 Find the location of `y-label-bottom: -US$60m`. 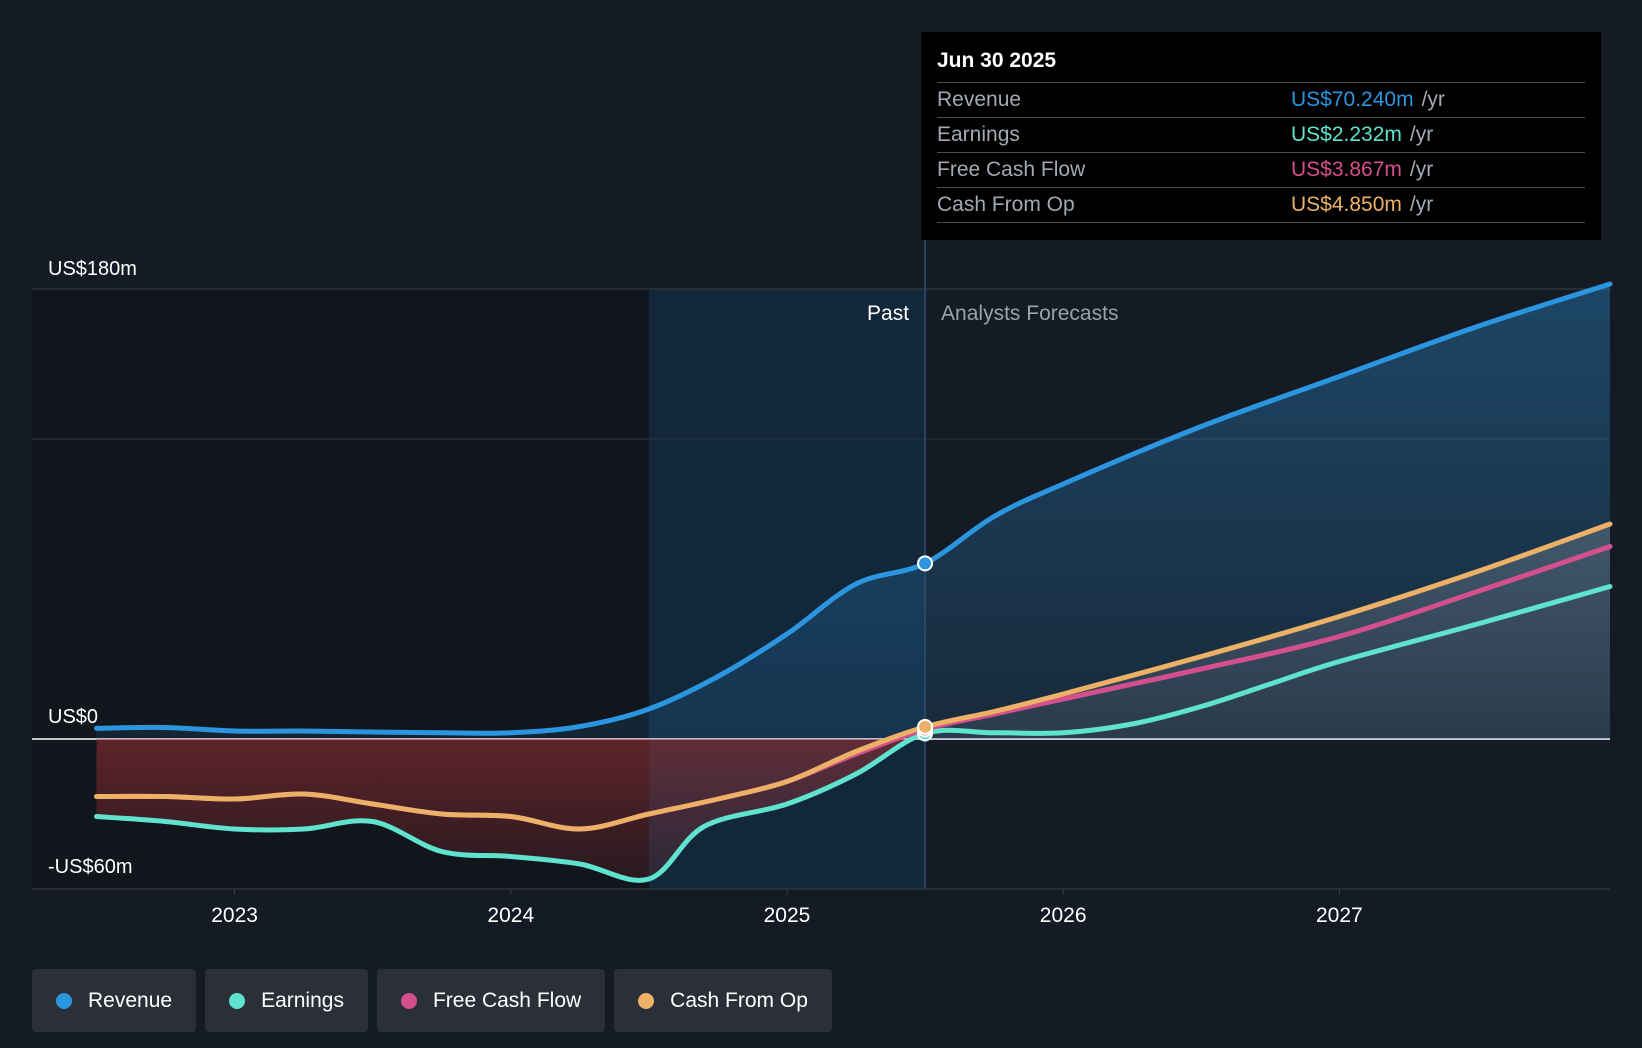

y-label-bottom: -US$60m is located at coordinates (90, 867).